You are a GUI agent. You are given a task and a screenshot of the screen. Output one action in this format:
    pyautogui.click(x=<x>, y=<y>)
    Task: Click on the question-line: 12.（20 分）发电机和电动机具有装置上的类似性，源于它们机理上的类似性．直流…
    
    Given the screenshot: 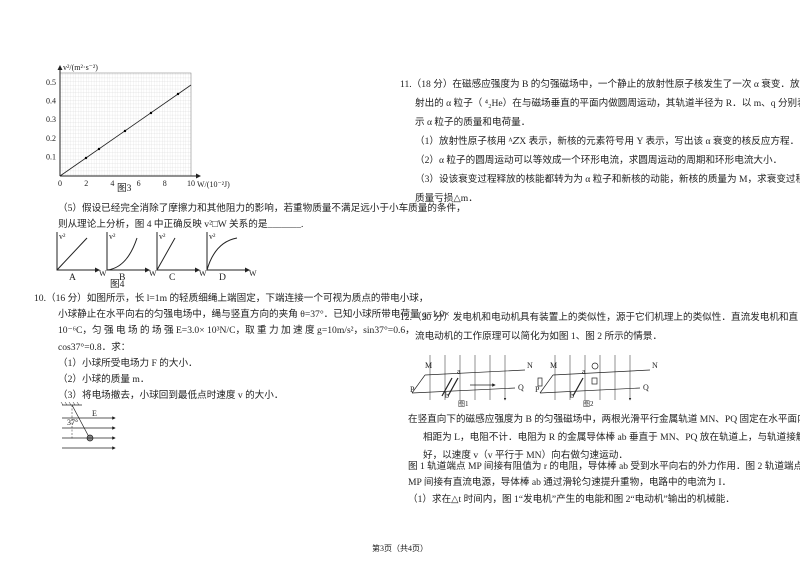 What is the action you would take?
    pyautogui.click(x=599, y=317)
    